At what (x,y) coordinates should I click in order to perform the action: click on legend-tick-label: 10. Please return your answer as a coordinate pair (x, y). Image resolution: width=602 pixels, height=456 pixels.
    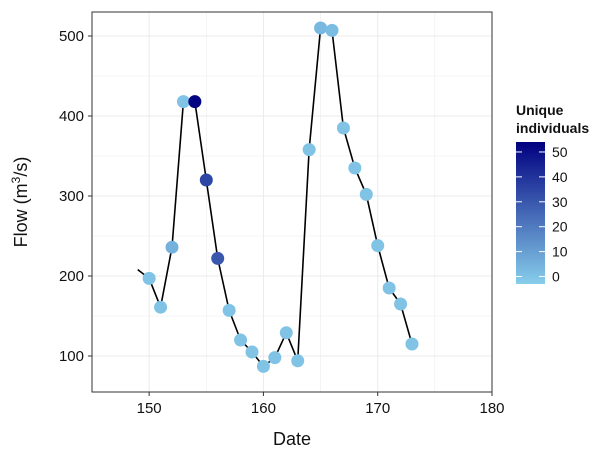
    Looking at the image, I should click on (560, 252).